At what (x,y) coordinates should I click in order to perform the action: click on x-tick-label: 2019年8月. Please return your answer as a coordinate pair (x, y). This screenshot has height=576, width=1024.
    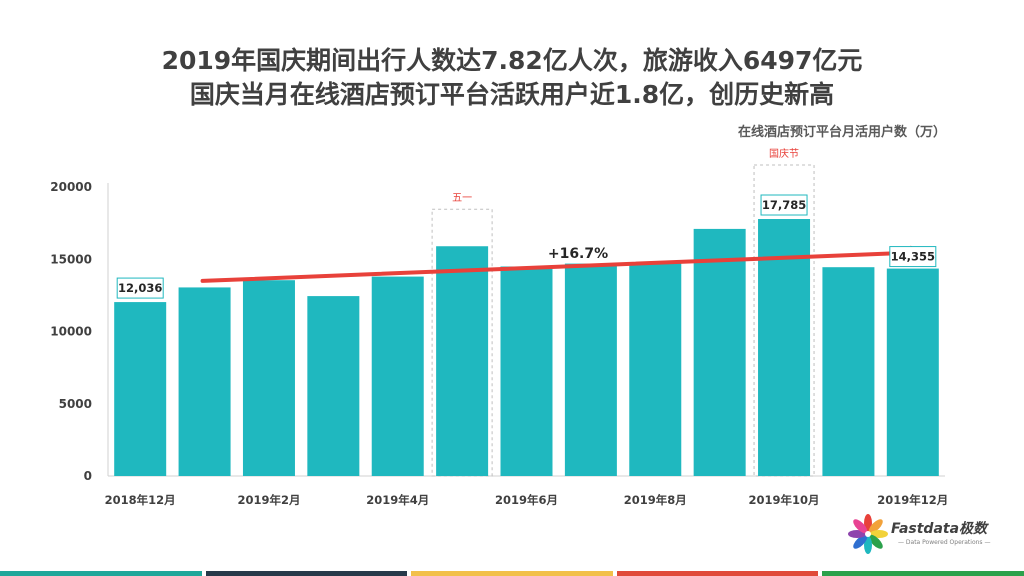
    Looking at the image, I should click on (655, 500).